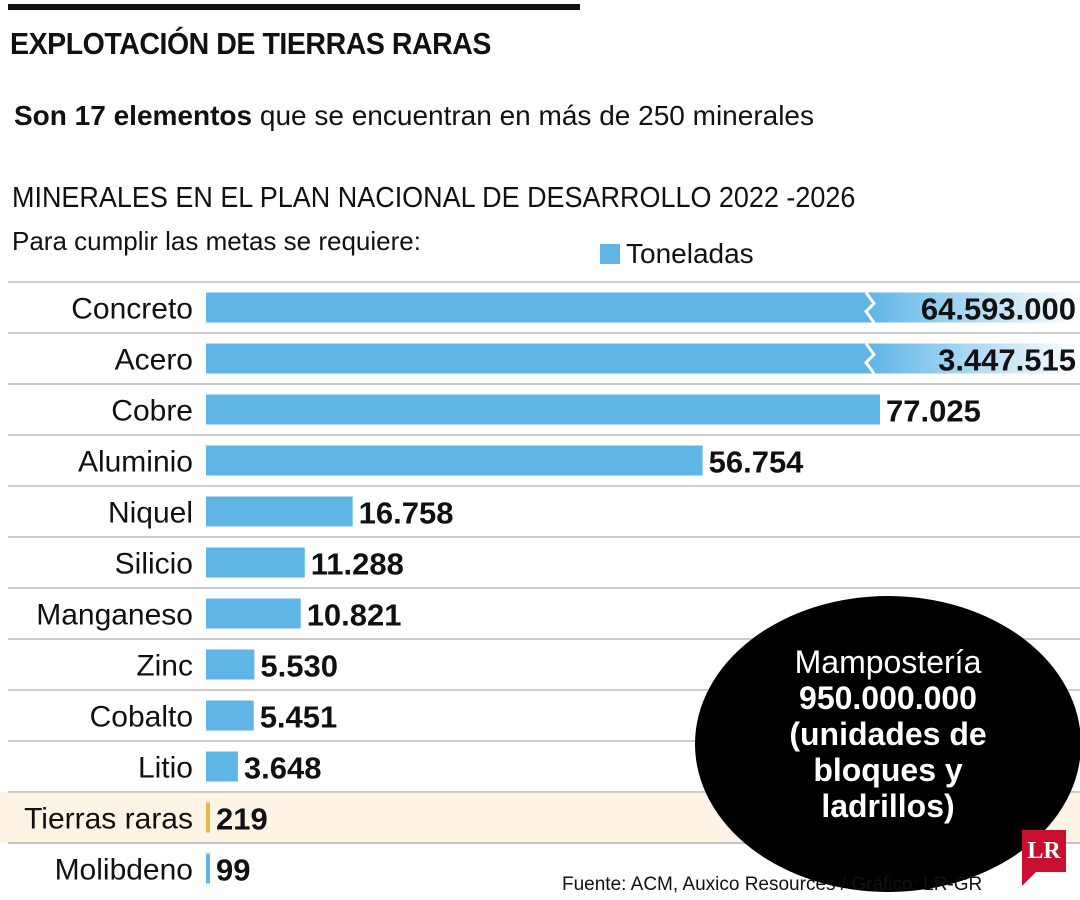  Describe the element at coordinates (132, 309) in the screenshot. I see `category-label: Concreto` at that location.